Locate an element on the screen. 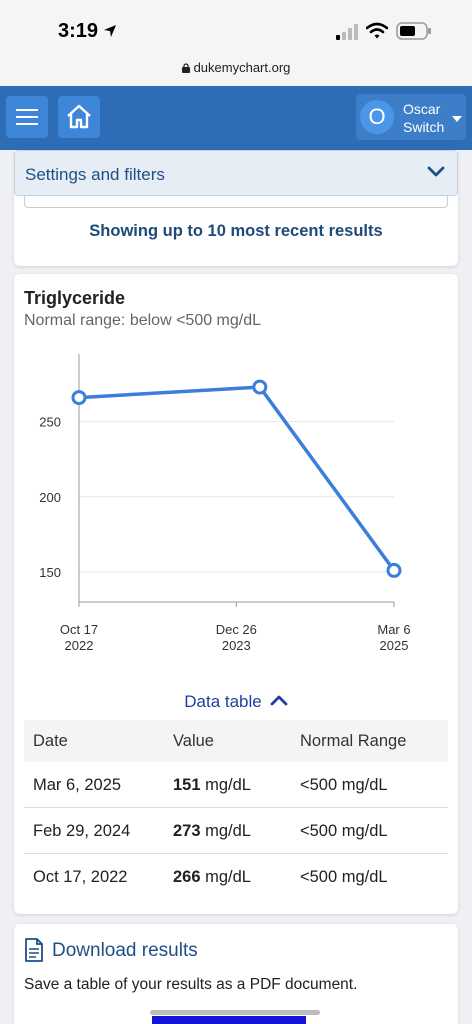  showing-results-text: Showing up to 10 most recent results is located at coordinates (236, 231).